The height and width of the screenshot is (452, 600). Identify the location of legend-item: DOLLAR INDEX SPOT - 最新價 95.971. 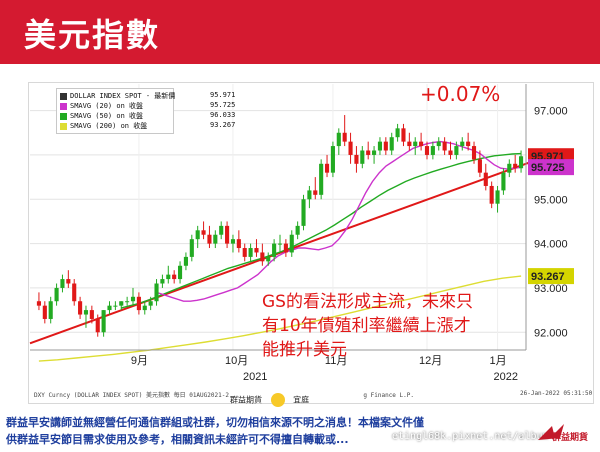
(147, 96).